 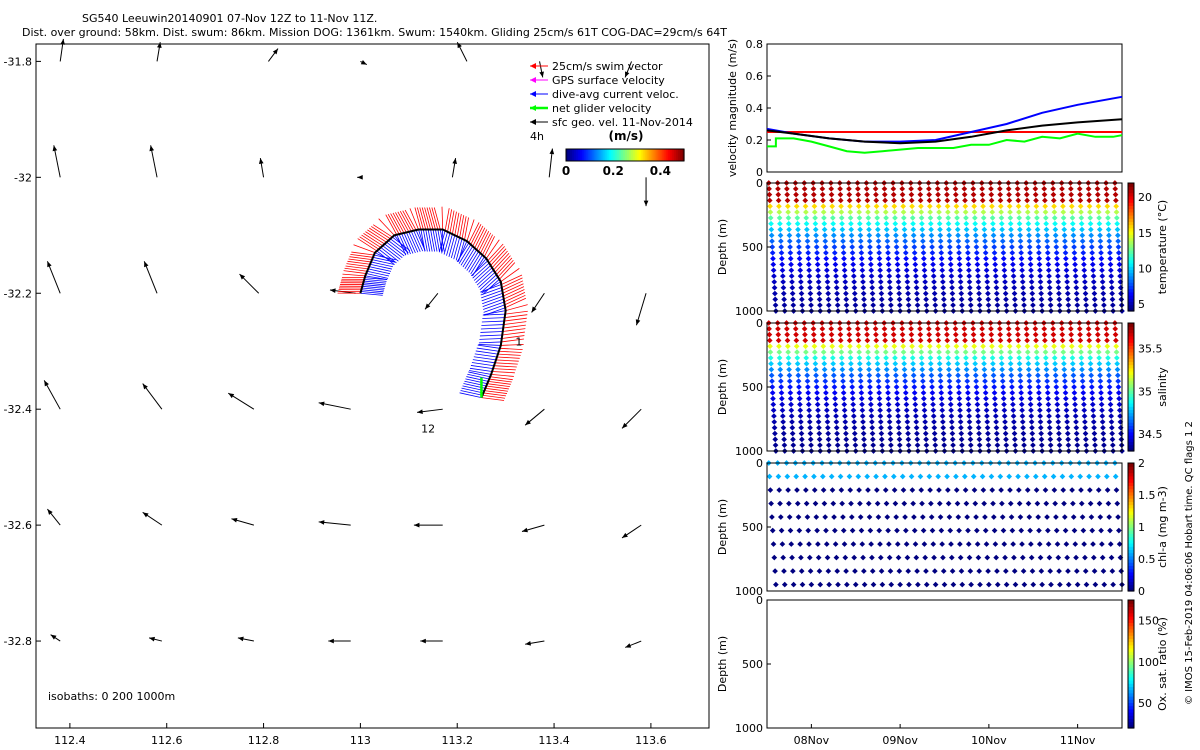 I want to click on salinity-colorbar-segment, so click(x=1131, y=405).